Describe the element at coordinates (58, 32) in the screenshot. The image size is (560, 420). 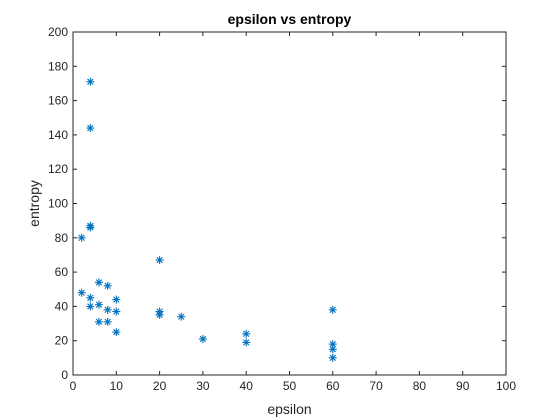
I see `y-tick-label: 200` at that location.